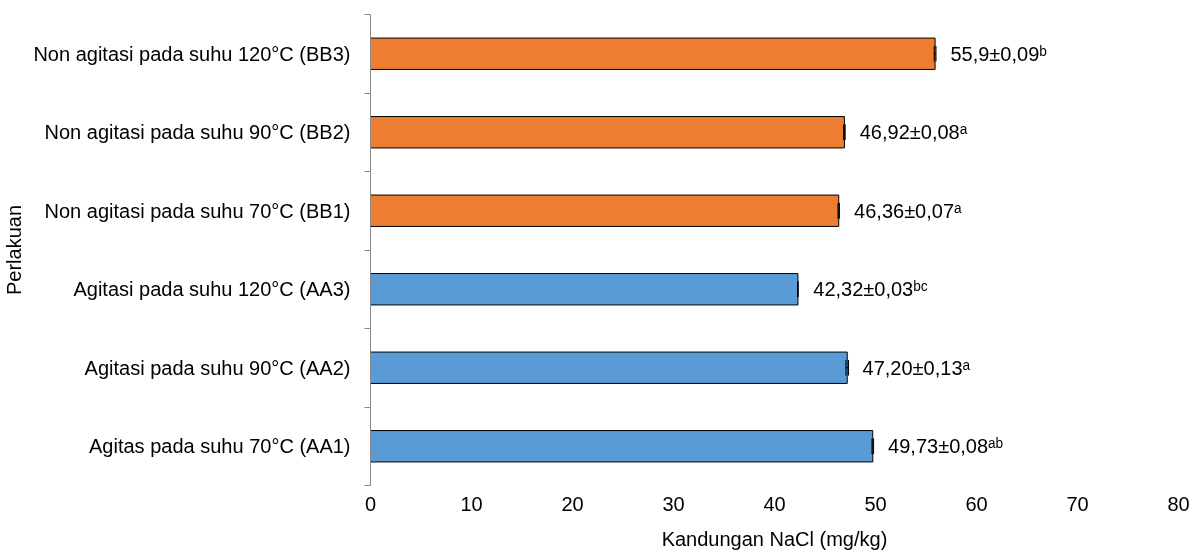 This screenshot has width=1202, height=552. I want to click on x-tick-label: 40, so click(774, 503).